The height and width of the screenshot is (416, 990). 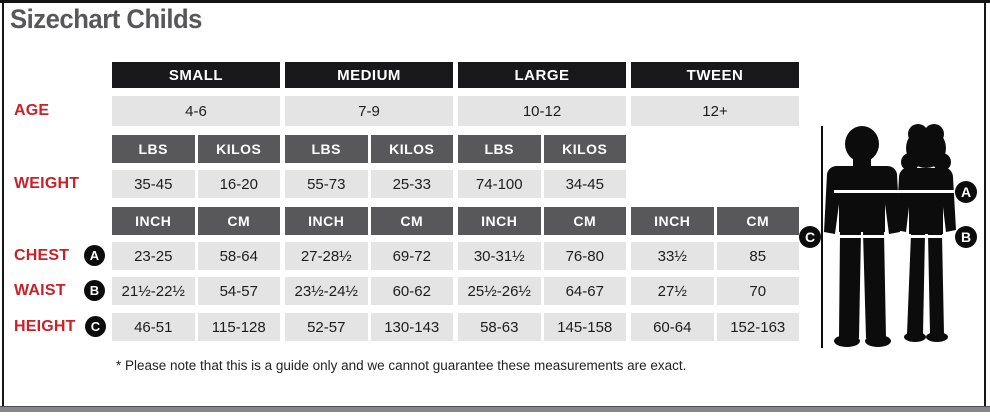 What do you see at coordinates (542, 291) in the screenshot?
I see `waist-large: 25½-26½ 64-67` at bounding box center [542, 291].